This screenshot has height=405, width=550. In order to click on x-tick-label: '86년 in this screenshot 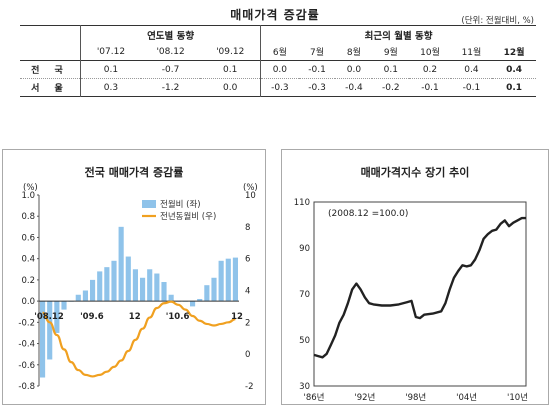, I will do `click(314, 397)`.